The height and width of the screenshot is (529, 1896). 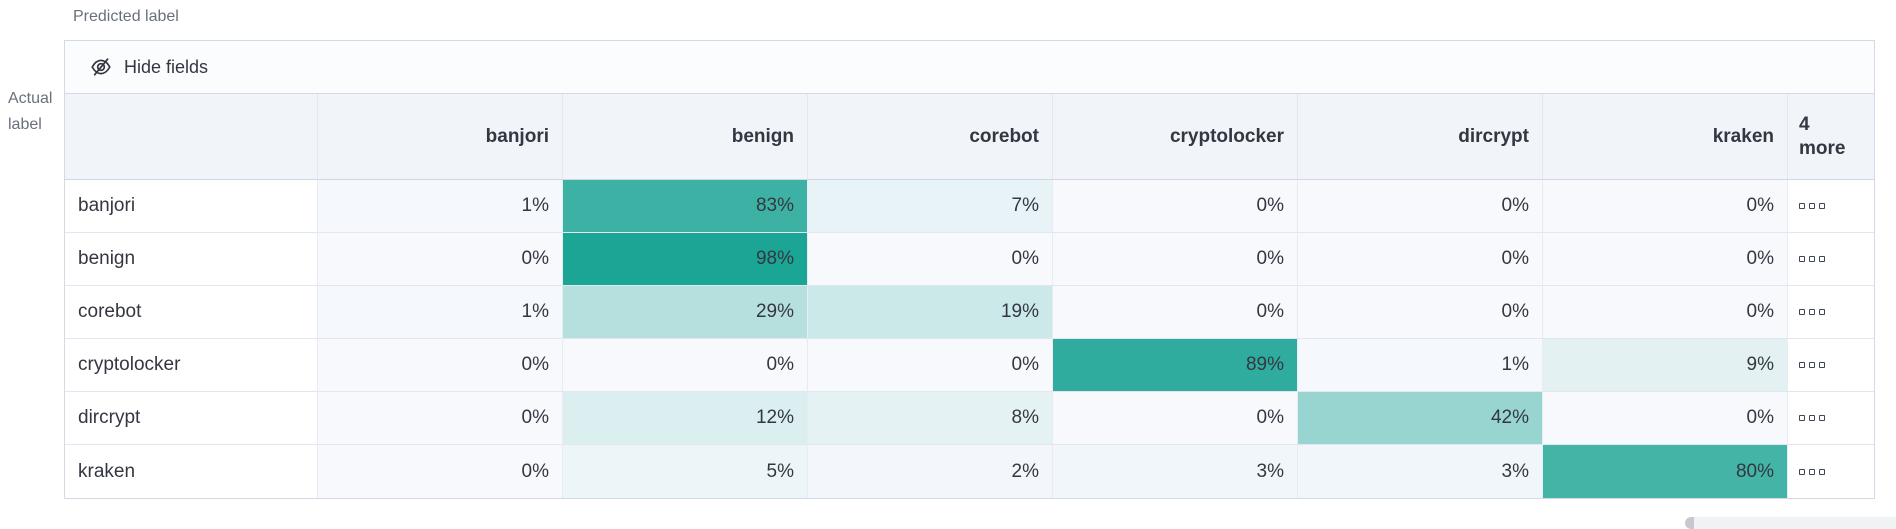 I want to click on column-header-corebot: corebot, so click(x=930, y=136).